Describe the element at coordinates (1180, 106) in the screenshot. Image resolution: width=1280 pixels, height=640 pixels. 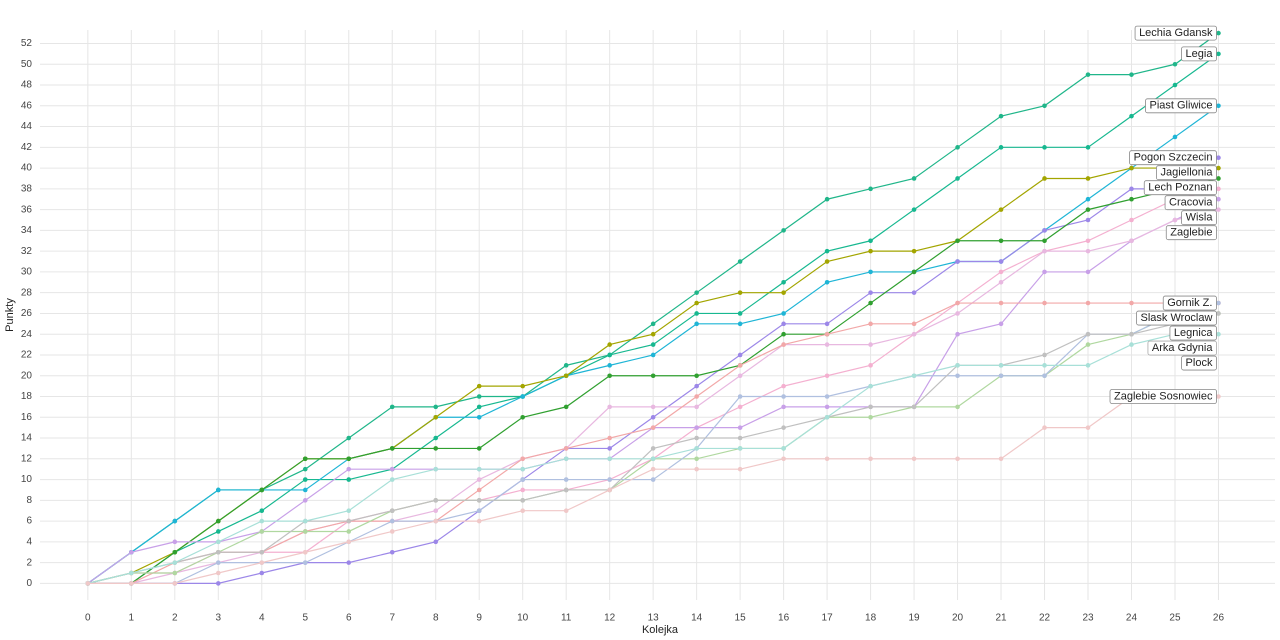
I see `series-label: Piast Gliwice` at that location.